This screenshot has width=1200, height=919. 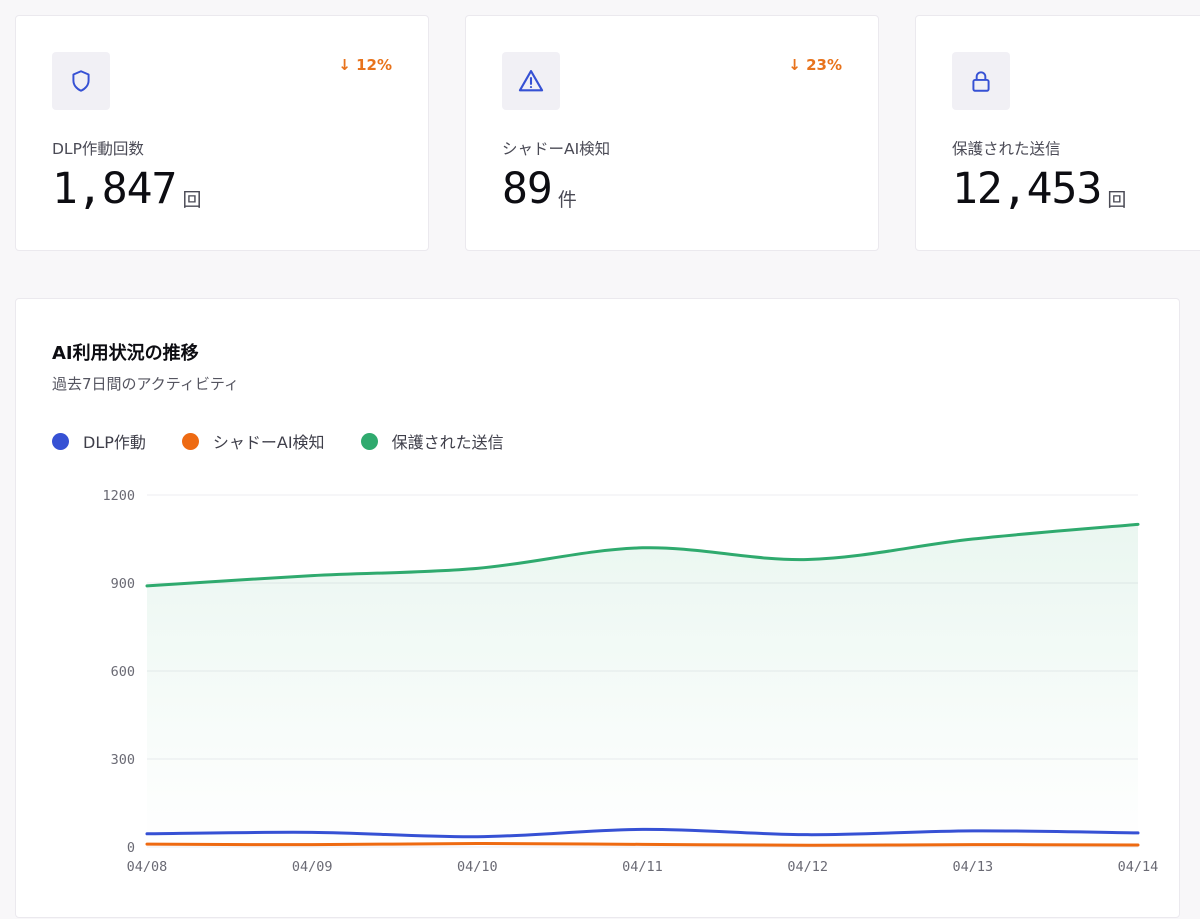 I want to click on stat-label: 保護された送信, so click(x=1006, y=149).